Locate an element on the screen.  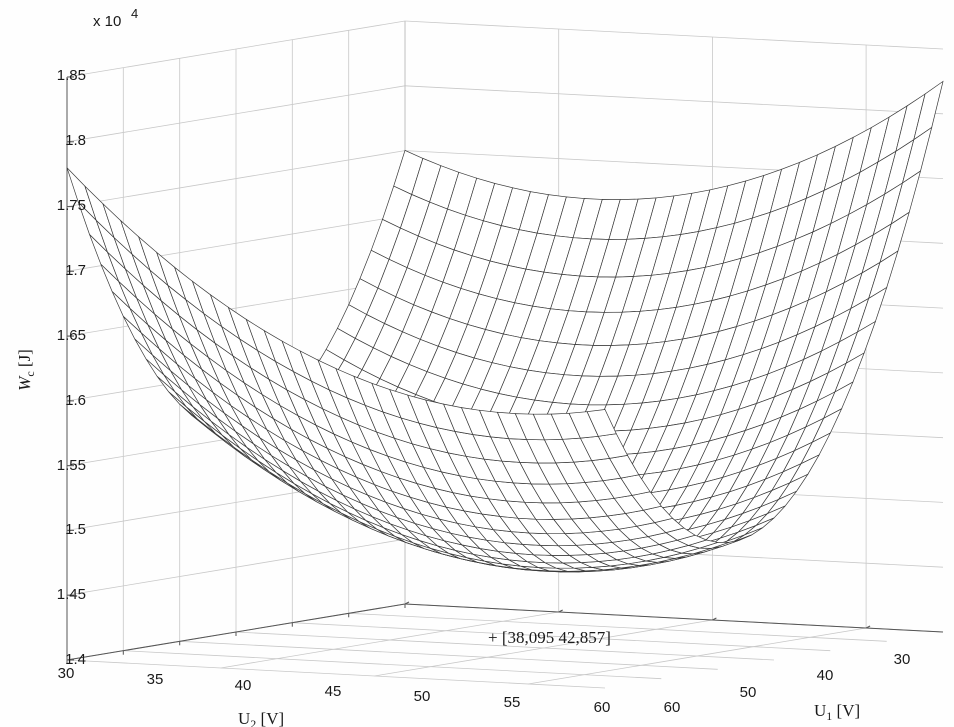
u1-axis-label-main: U is located at coordinates (820, 710).